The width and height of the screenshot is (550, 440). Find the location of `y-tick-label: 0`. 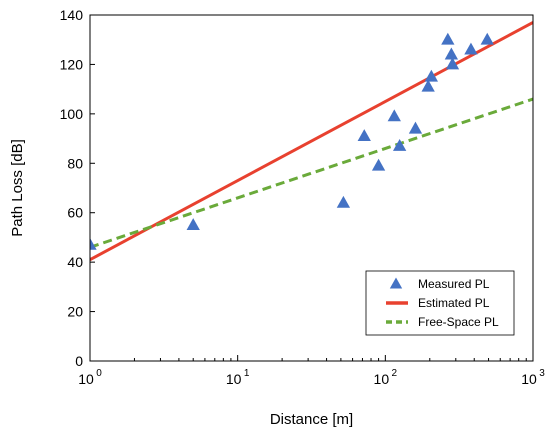

y-tick-label: 0 is located at coordinates (79, 361).